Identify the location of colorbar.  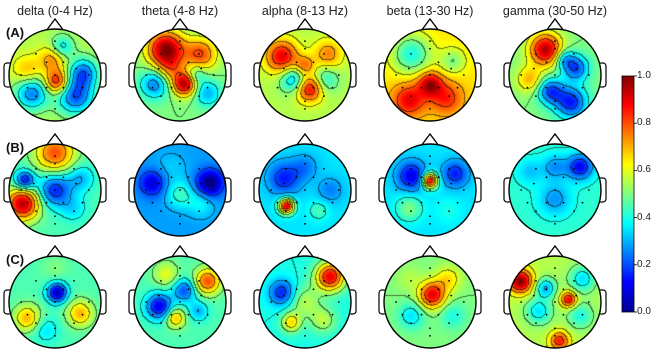
(628, 194).